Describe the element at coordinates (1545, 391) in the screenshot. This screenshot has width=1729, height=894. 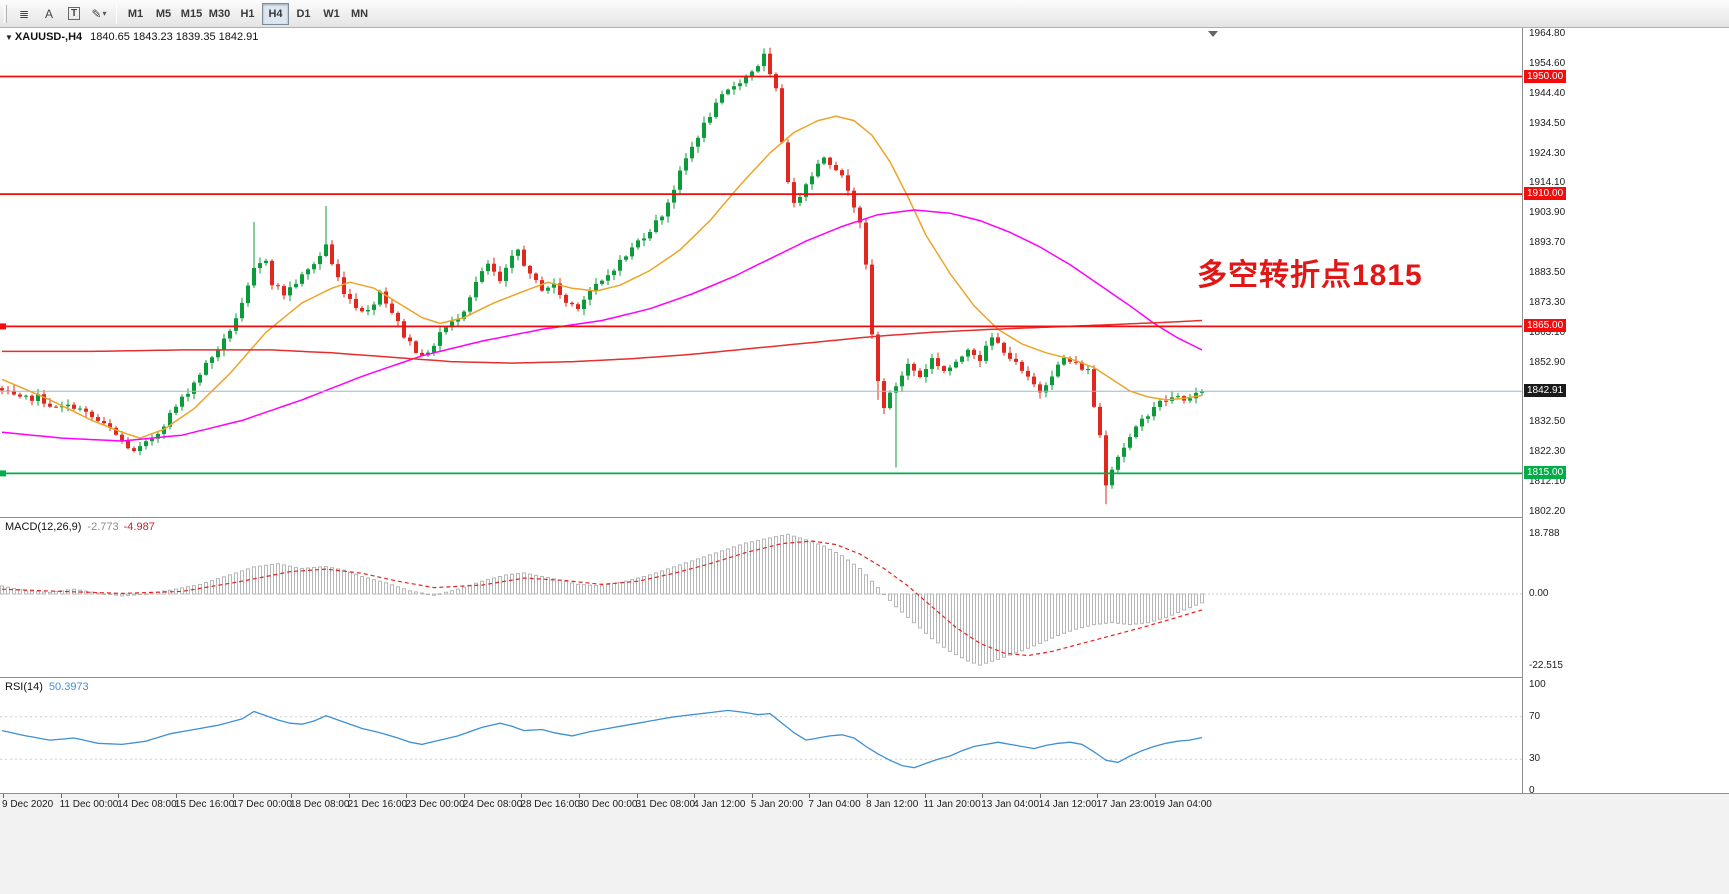
I see `current-price-label: 1842.91` at that location.